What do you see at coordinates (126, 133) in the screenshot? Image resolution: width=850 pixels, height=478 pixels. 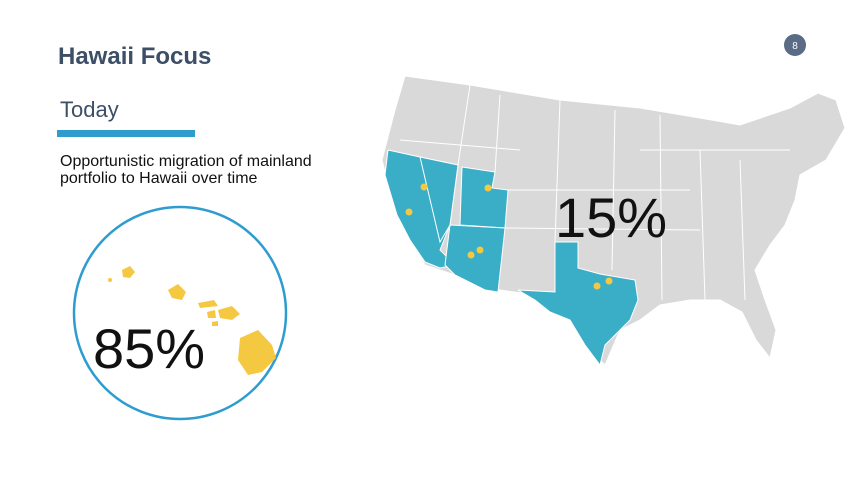 I see `accent-bar` at bounding box center [126, 133].